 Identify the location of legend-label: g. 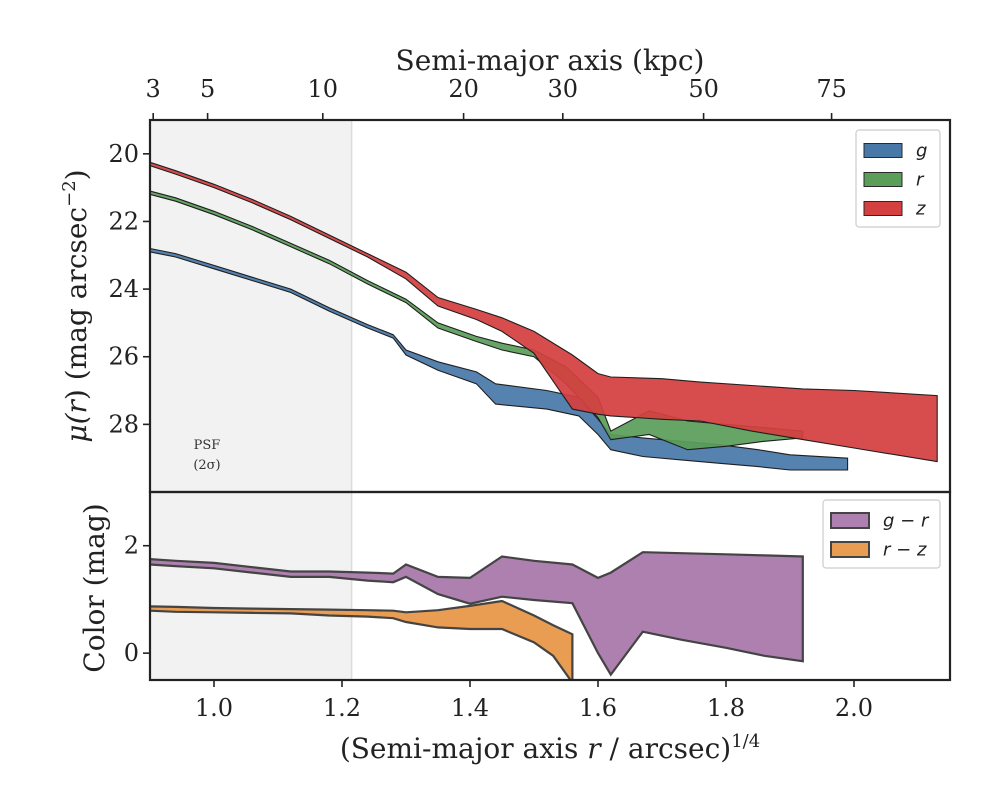
(921, 151).